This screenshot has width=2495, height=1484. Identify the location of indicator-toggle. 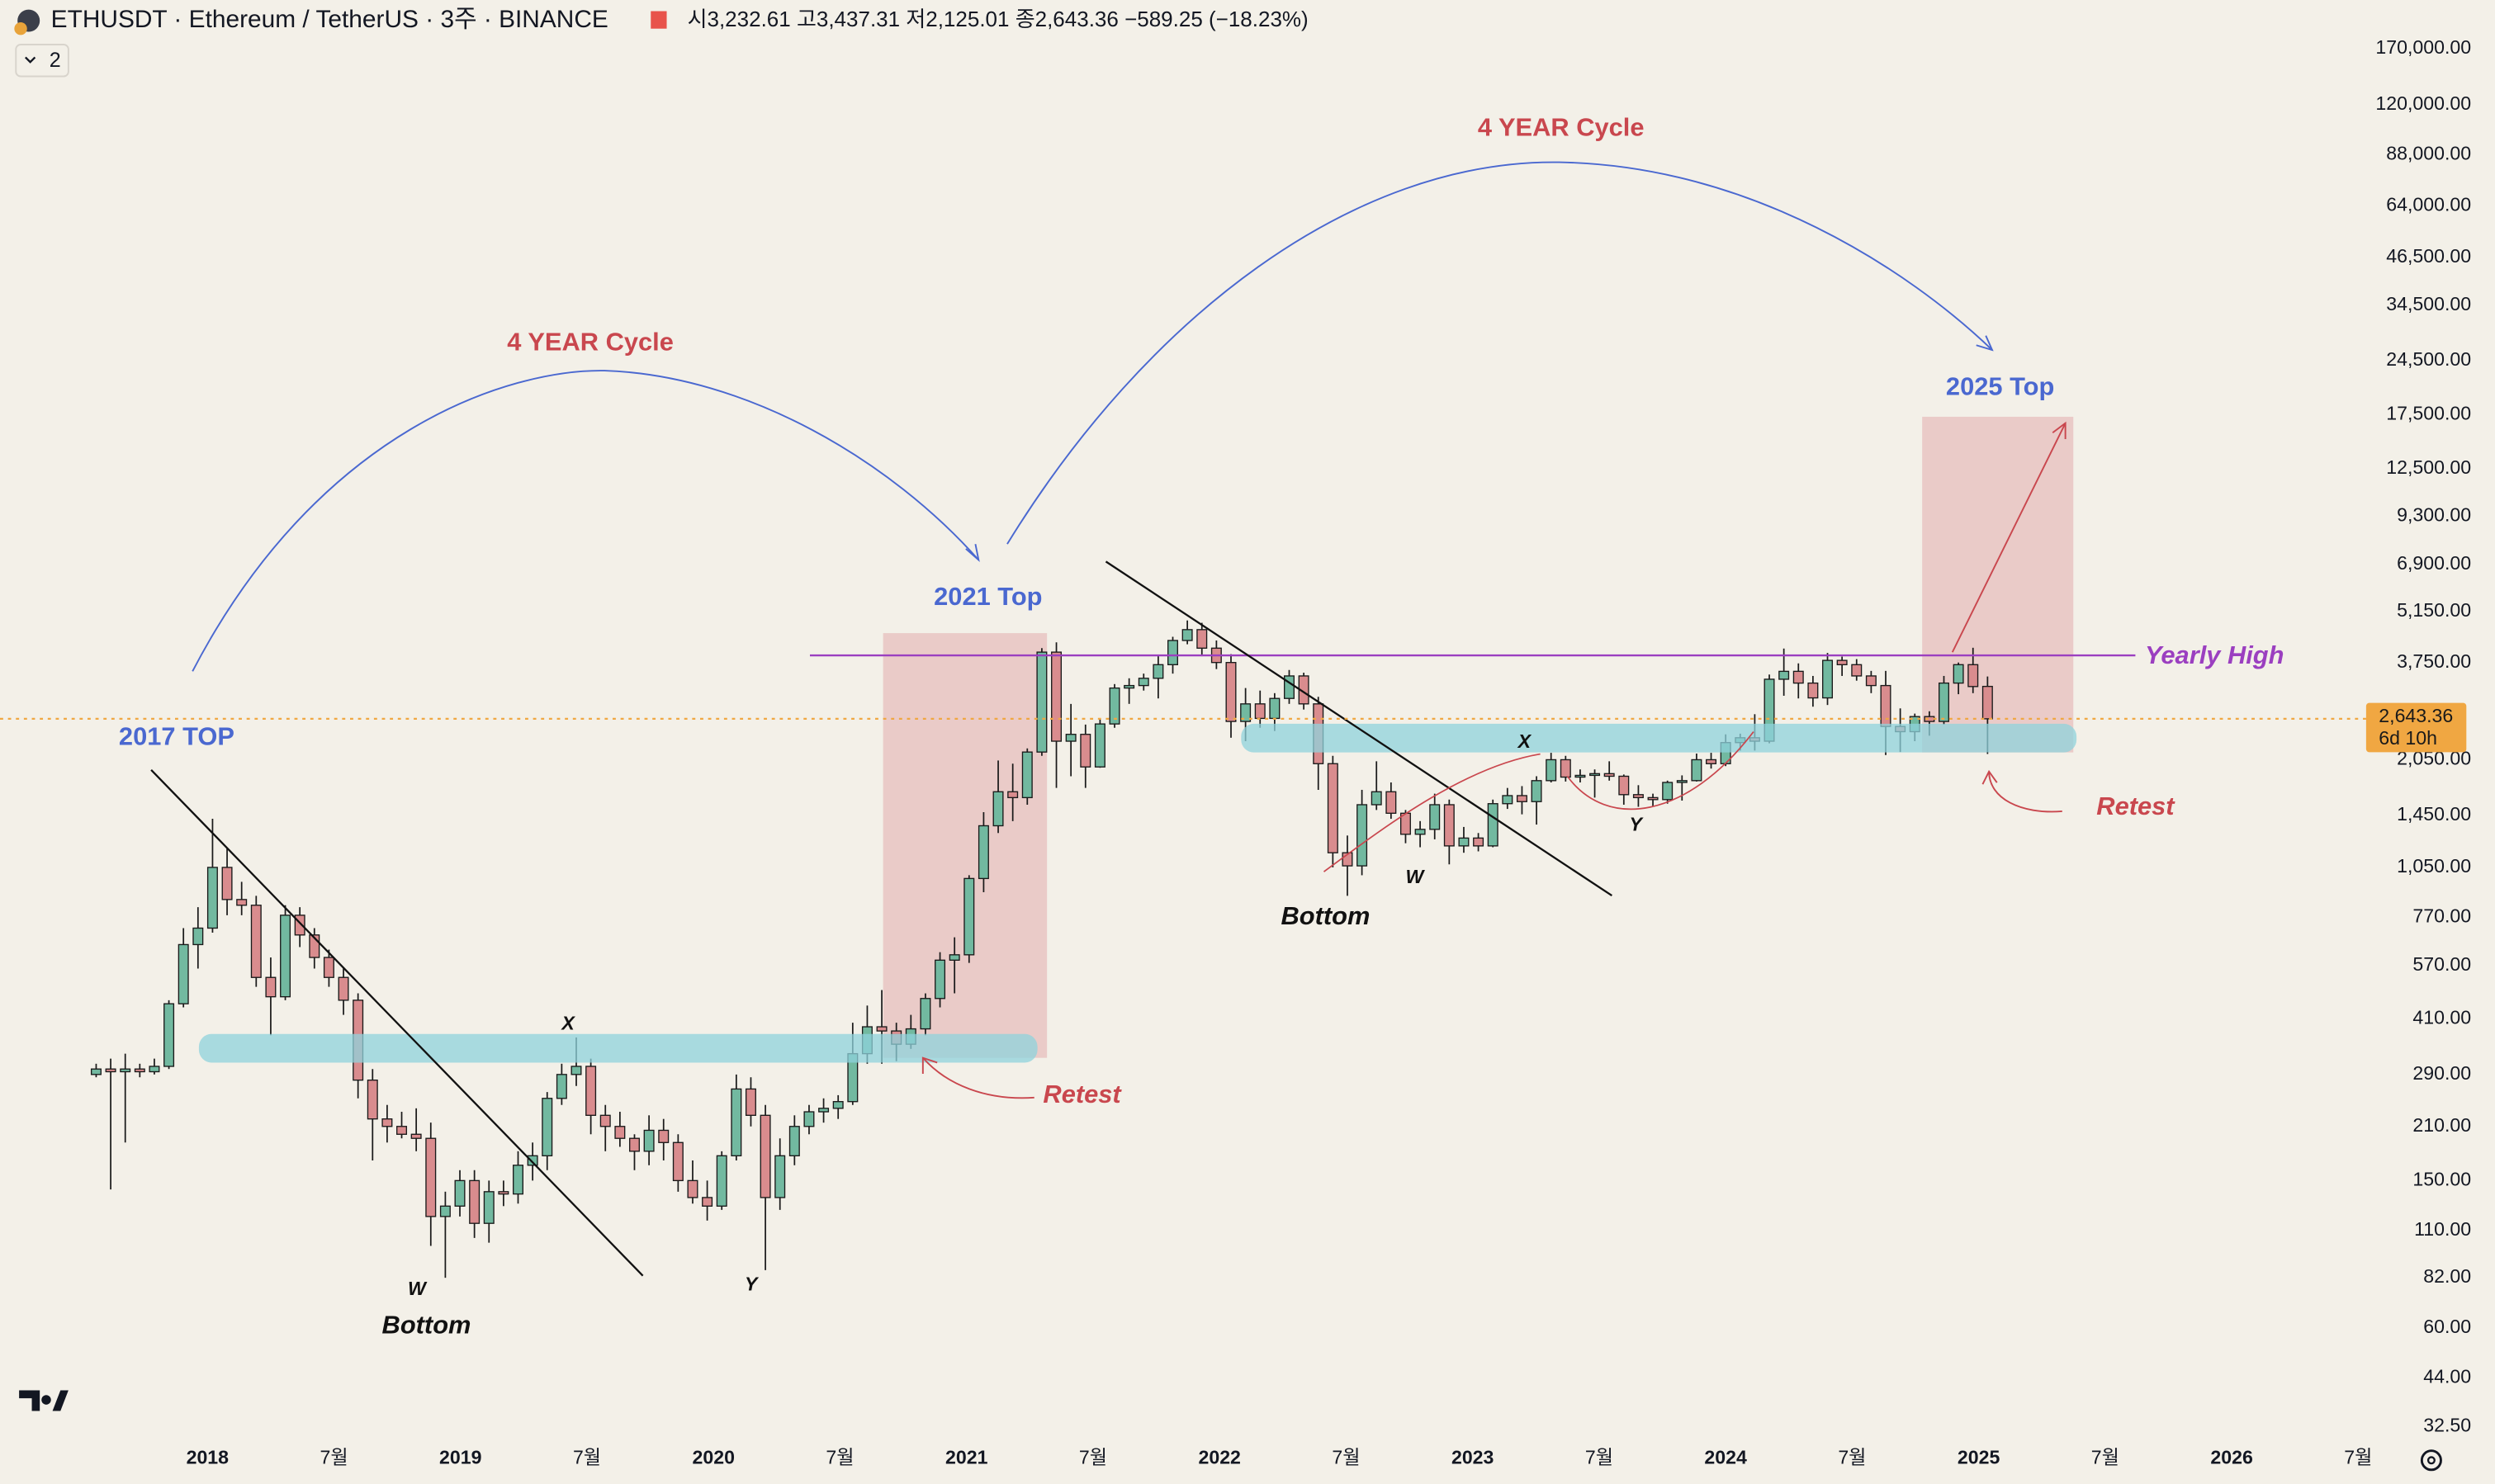
(42, 61).